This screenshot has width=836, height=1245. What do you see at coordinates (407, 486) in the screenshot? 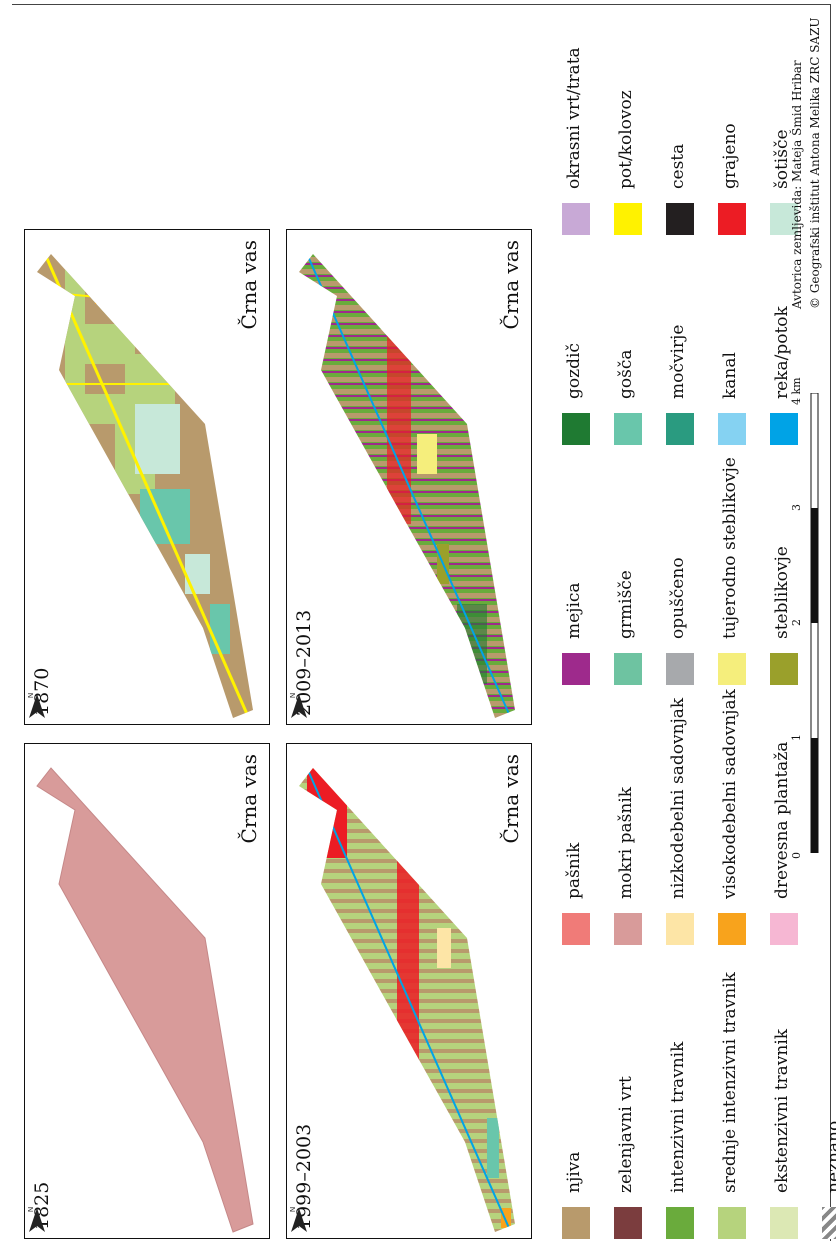
I see `map-area-2009-2013` at bounding box center [407, 486].